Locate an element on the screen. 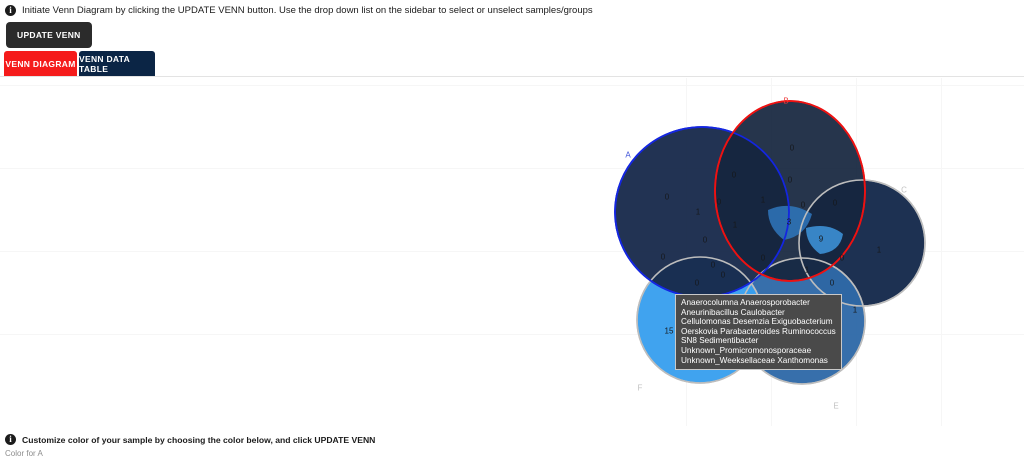  tooltip-line: Unknown_Weeksellaceae Xanthomonas is located at coordinates (754, 360).